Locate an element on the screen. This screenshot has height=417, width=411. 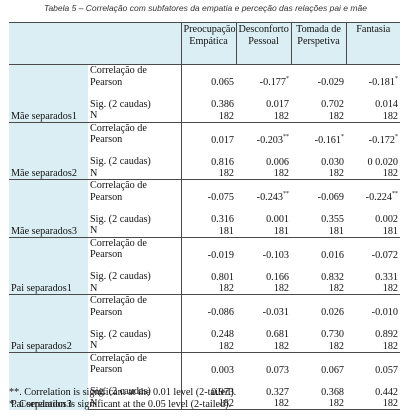
table-cell: 0.030 is located at coordinates (332, 162).